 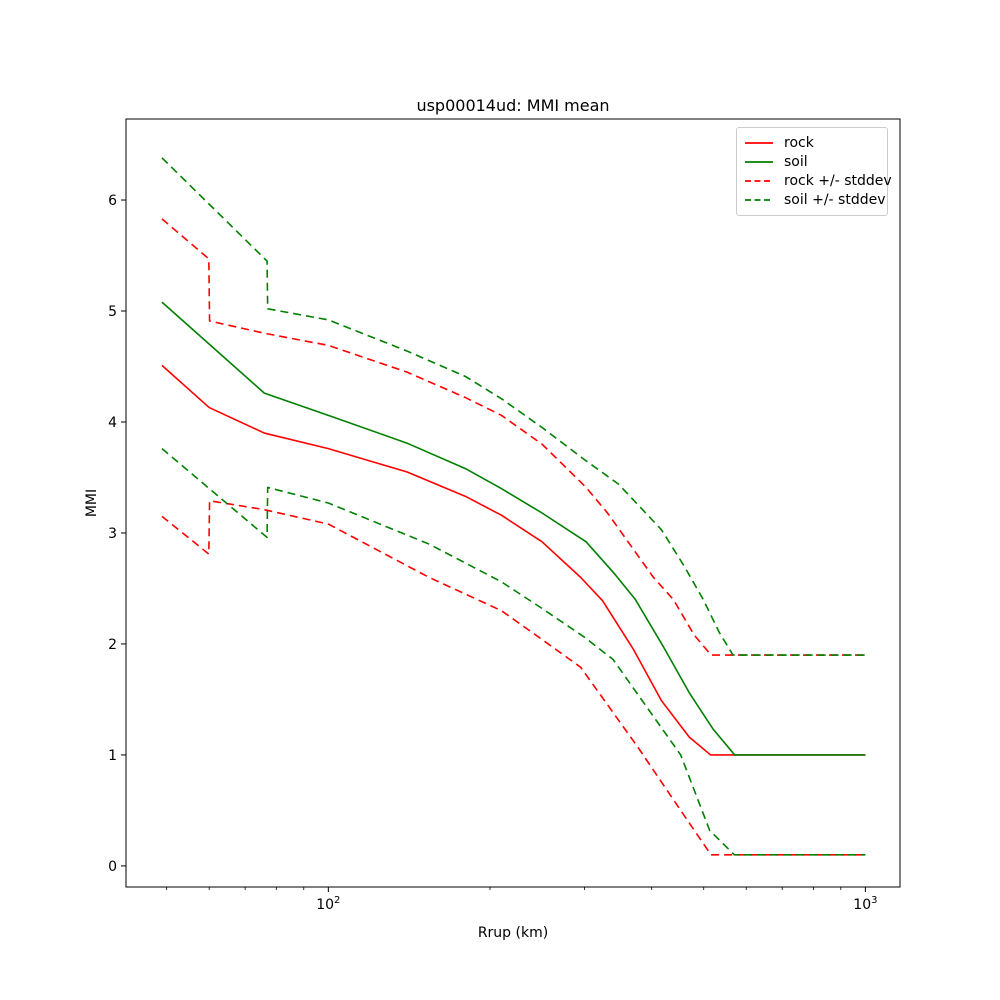 What do you see at coordinates (112, 423) in the screenshot?
I see `y-tick-label: 4` at bounding box center [112, 423].